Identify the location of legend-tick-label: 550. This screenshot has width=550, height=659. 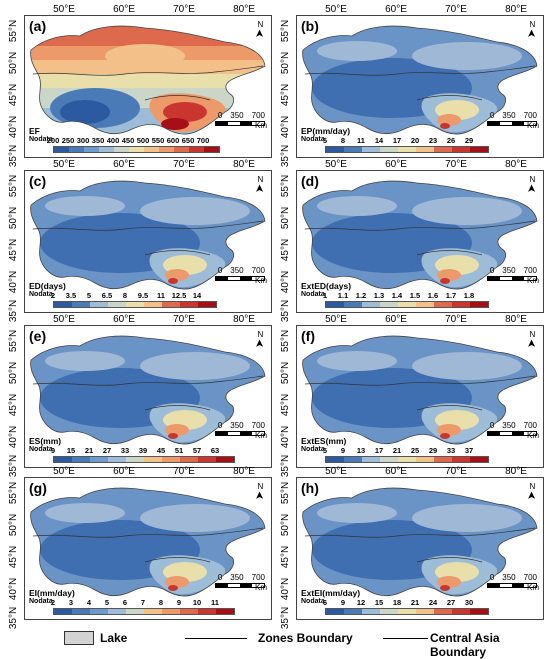
(158, 140).